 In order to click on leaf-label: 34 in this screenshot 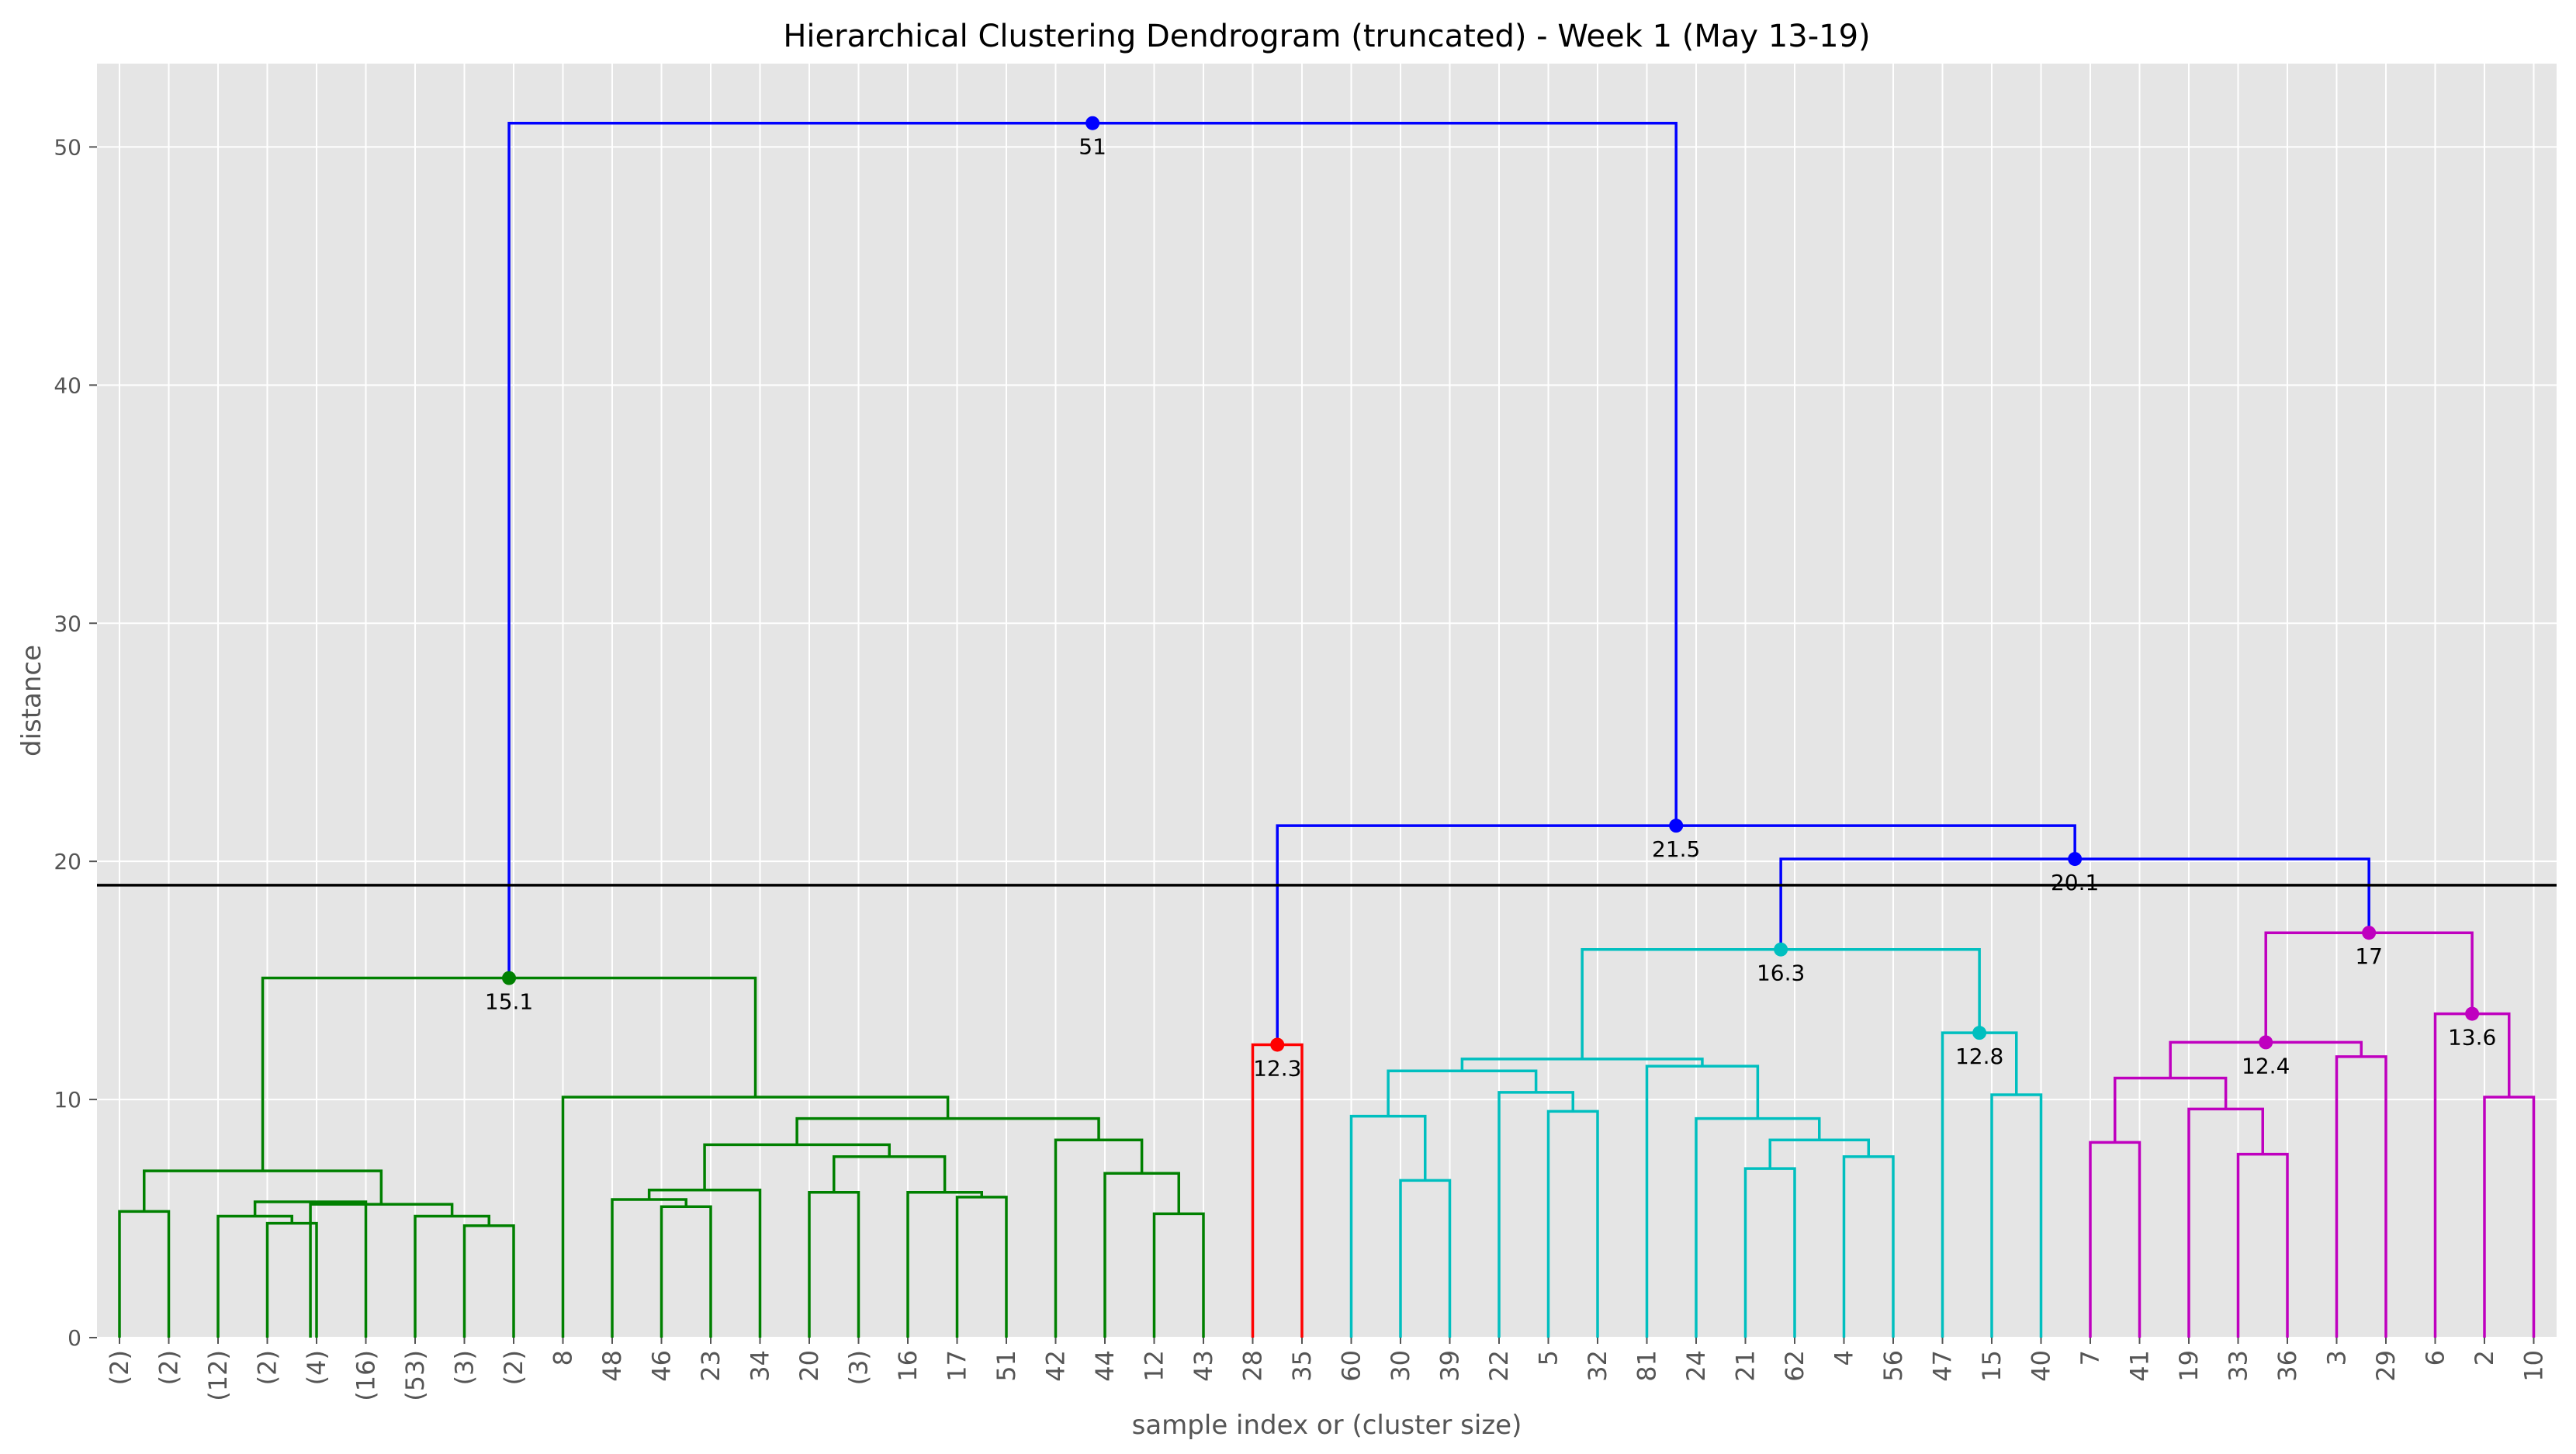, I will do `click(760, 1366)`.